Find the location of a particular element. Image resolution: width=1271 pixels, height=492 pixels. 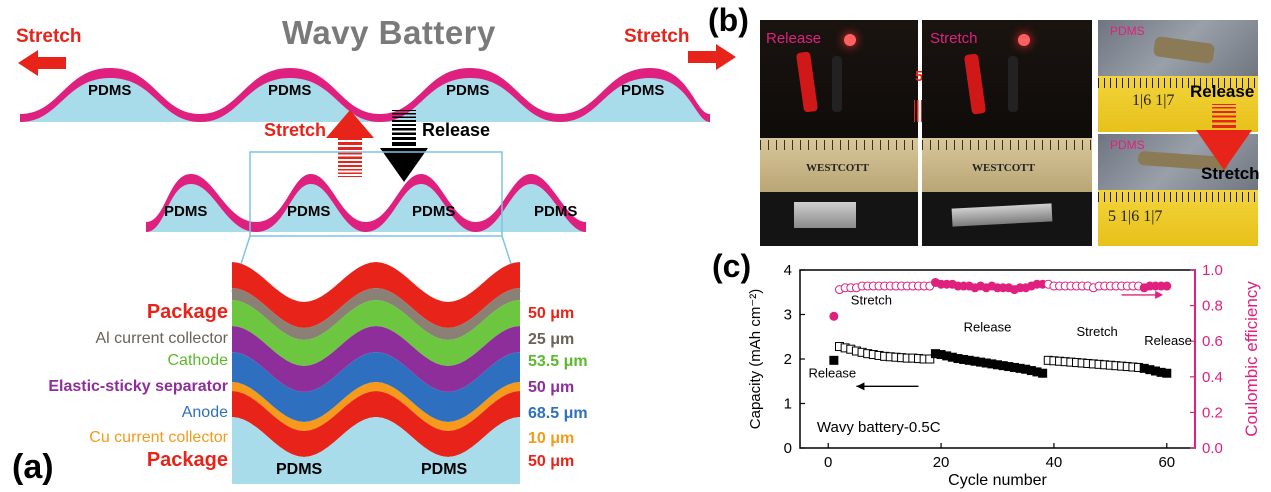

photo-hand-release: 1|6 1|7 PDMS is located at coordinates (1178, 76).